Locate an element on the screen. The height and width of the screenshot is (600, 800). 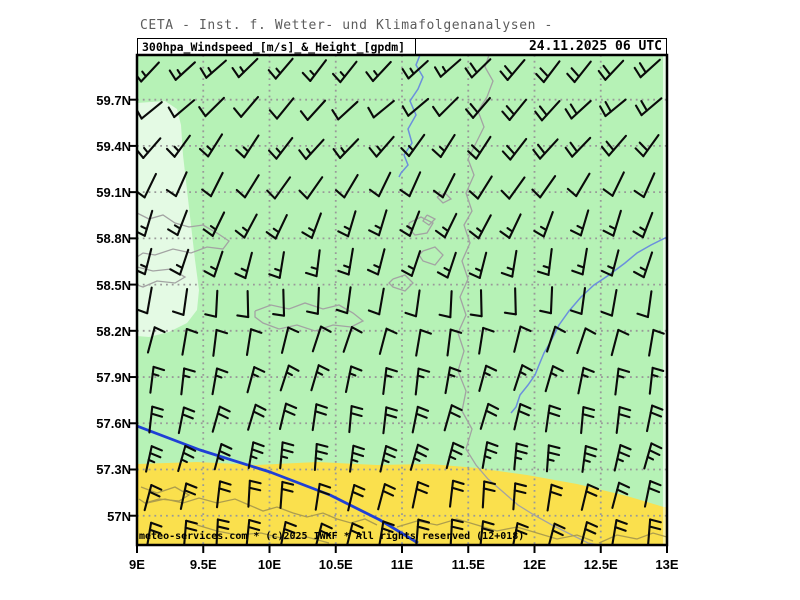
coastline-path is located at coordinates (632, 538).